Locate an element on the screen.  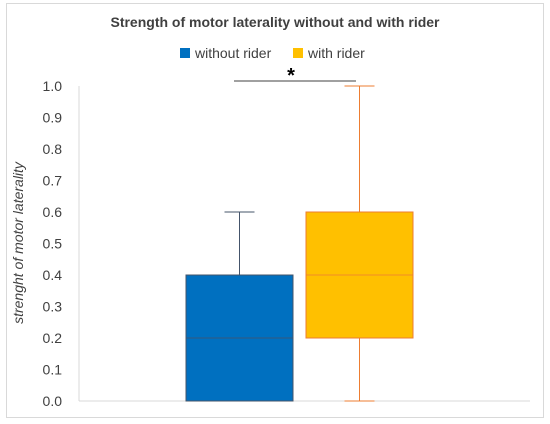
y-tick-label: 0.9 is located at coordinates (53, 118).